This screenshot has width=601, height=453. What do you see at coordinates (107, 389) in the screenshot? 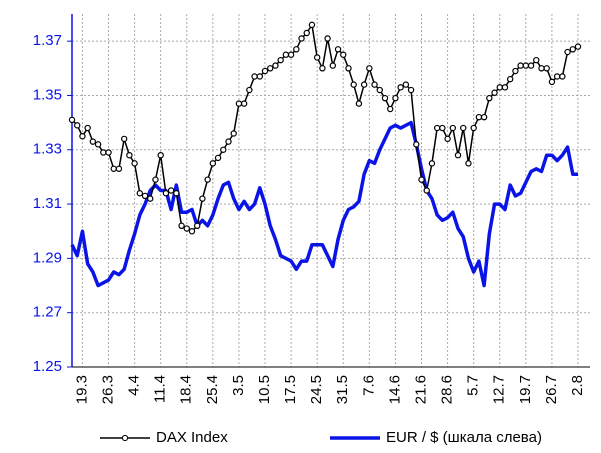
I see `x-tick-label: 26.3` at bounding box center [107, 389].